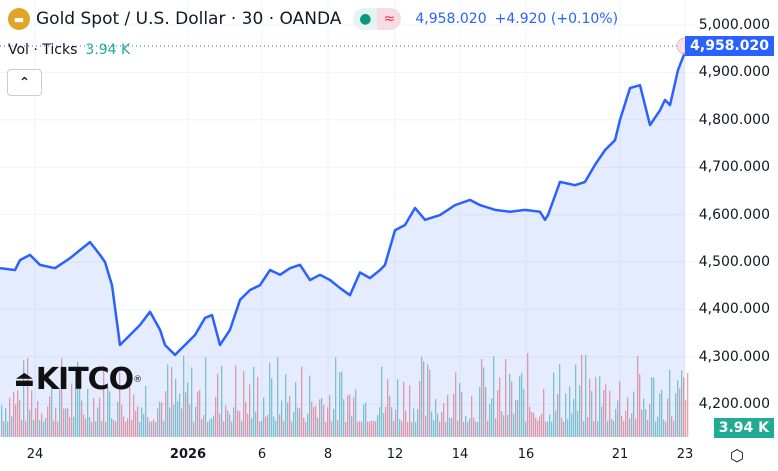 The image size is (778, 471). I want to click on gold-bars-icon: ▬, so click(19, 19).